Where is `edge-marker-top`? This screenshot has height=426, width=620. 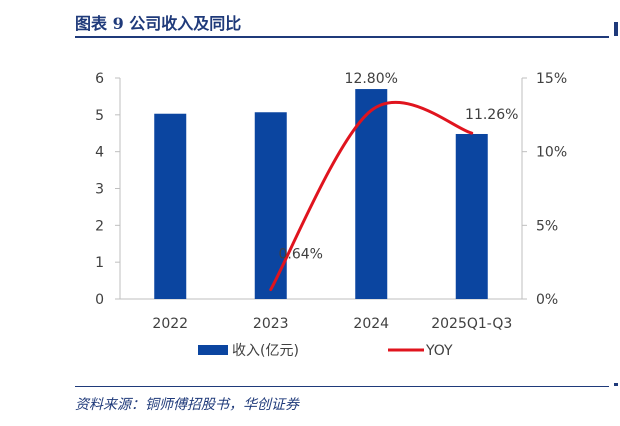 edge-marker-top is located at coordinates (616, 29).